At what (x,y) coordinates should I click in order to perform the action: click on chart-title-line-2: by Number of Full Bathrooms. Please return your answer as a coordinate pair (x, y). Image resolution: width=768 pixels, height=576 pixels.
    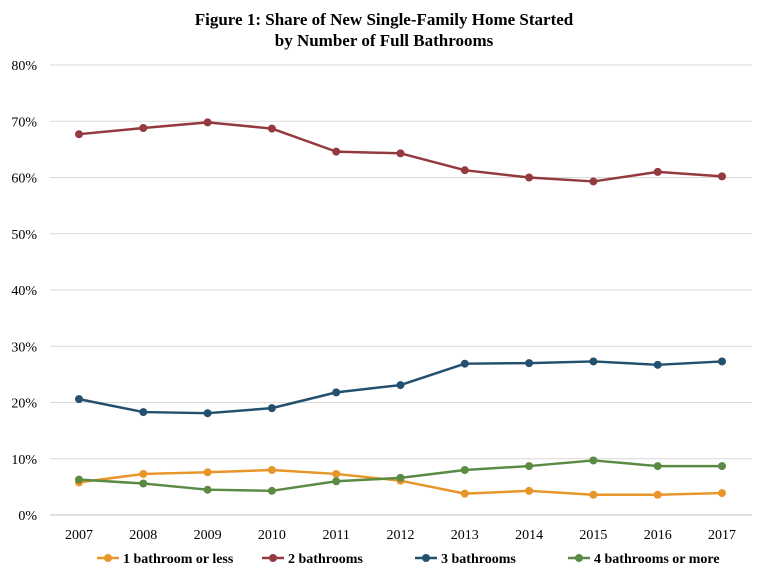
    Looking at the image, I should click on (384, 40).